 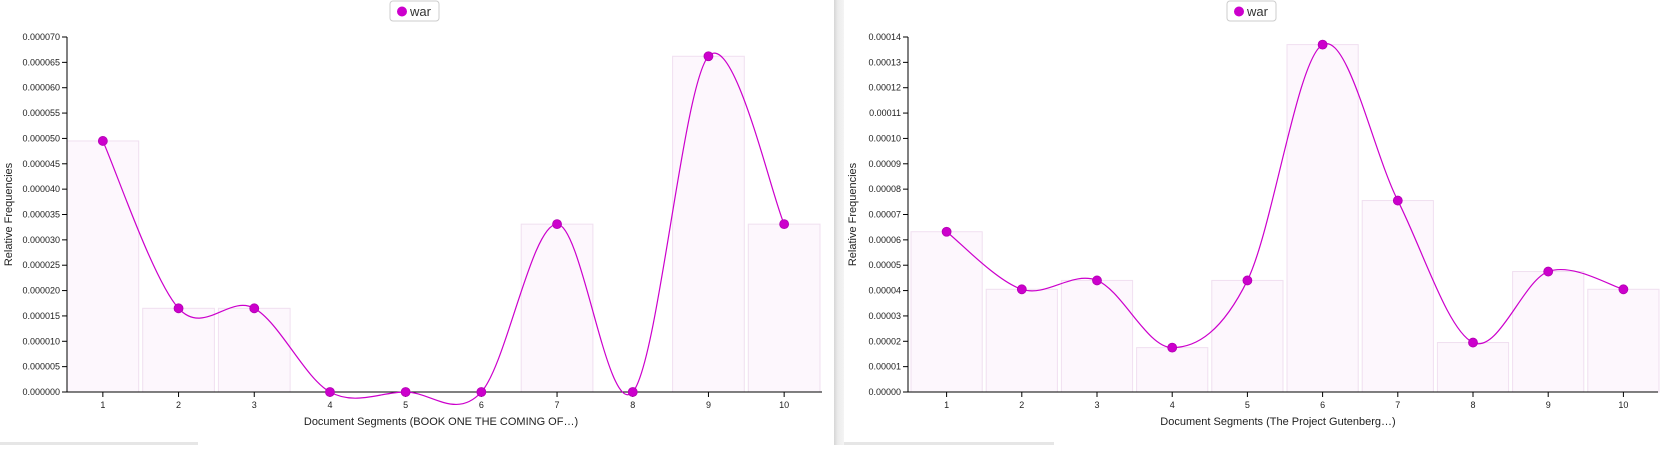 I want to click on y-tick-label: 0.000040, so click(x=41, y=189).